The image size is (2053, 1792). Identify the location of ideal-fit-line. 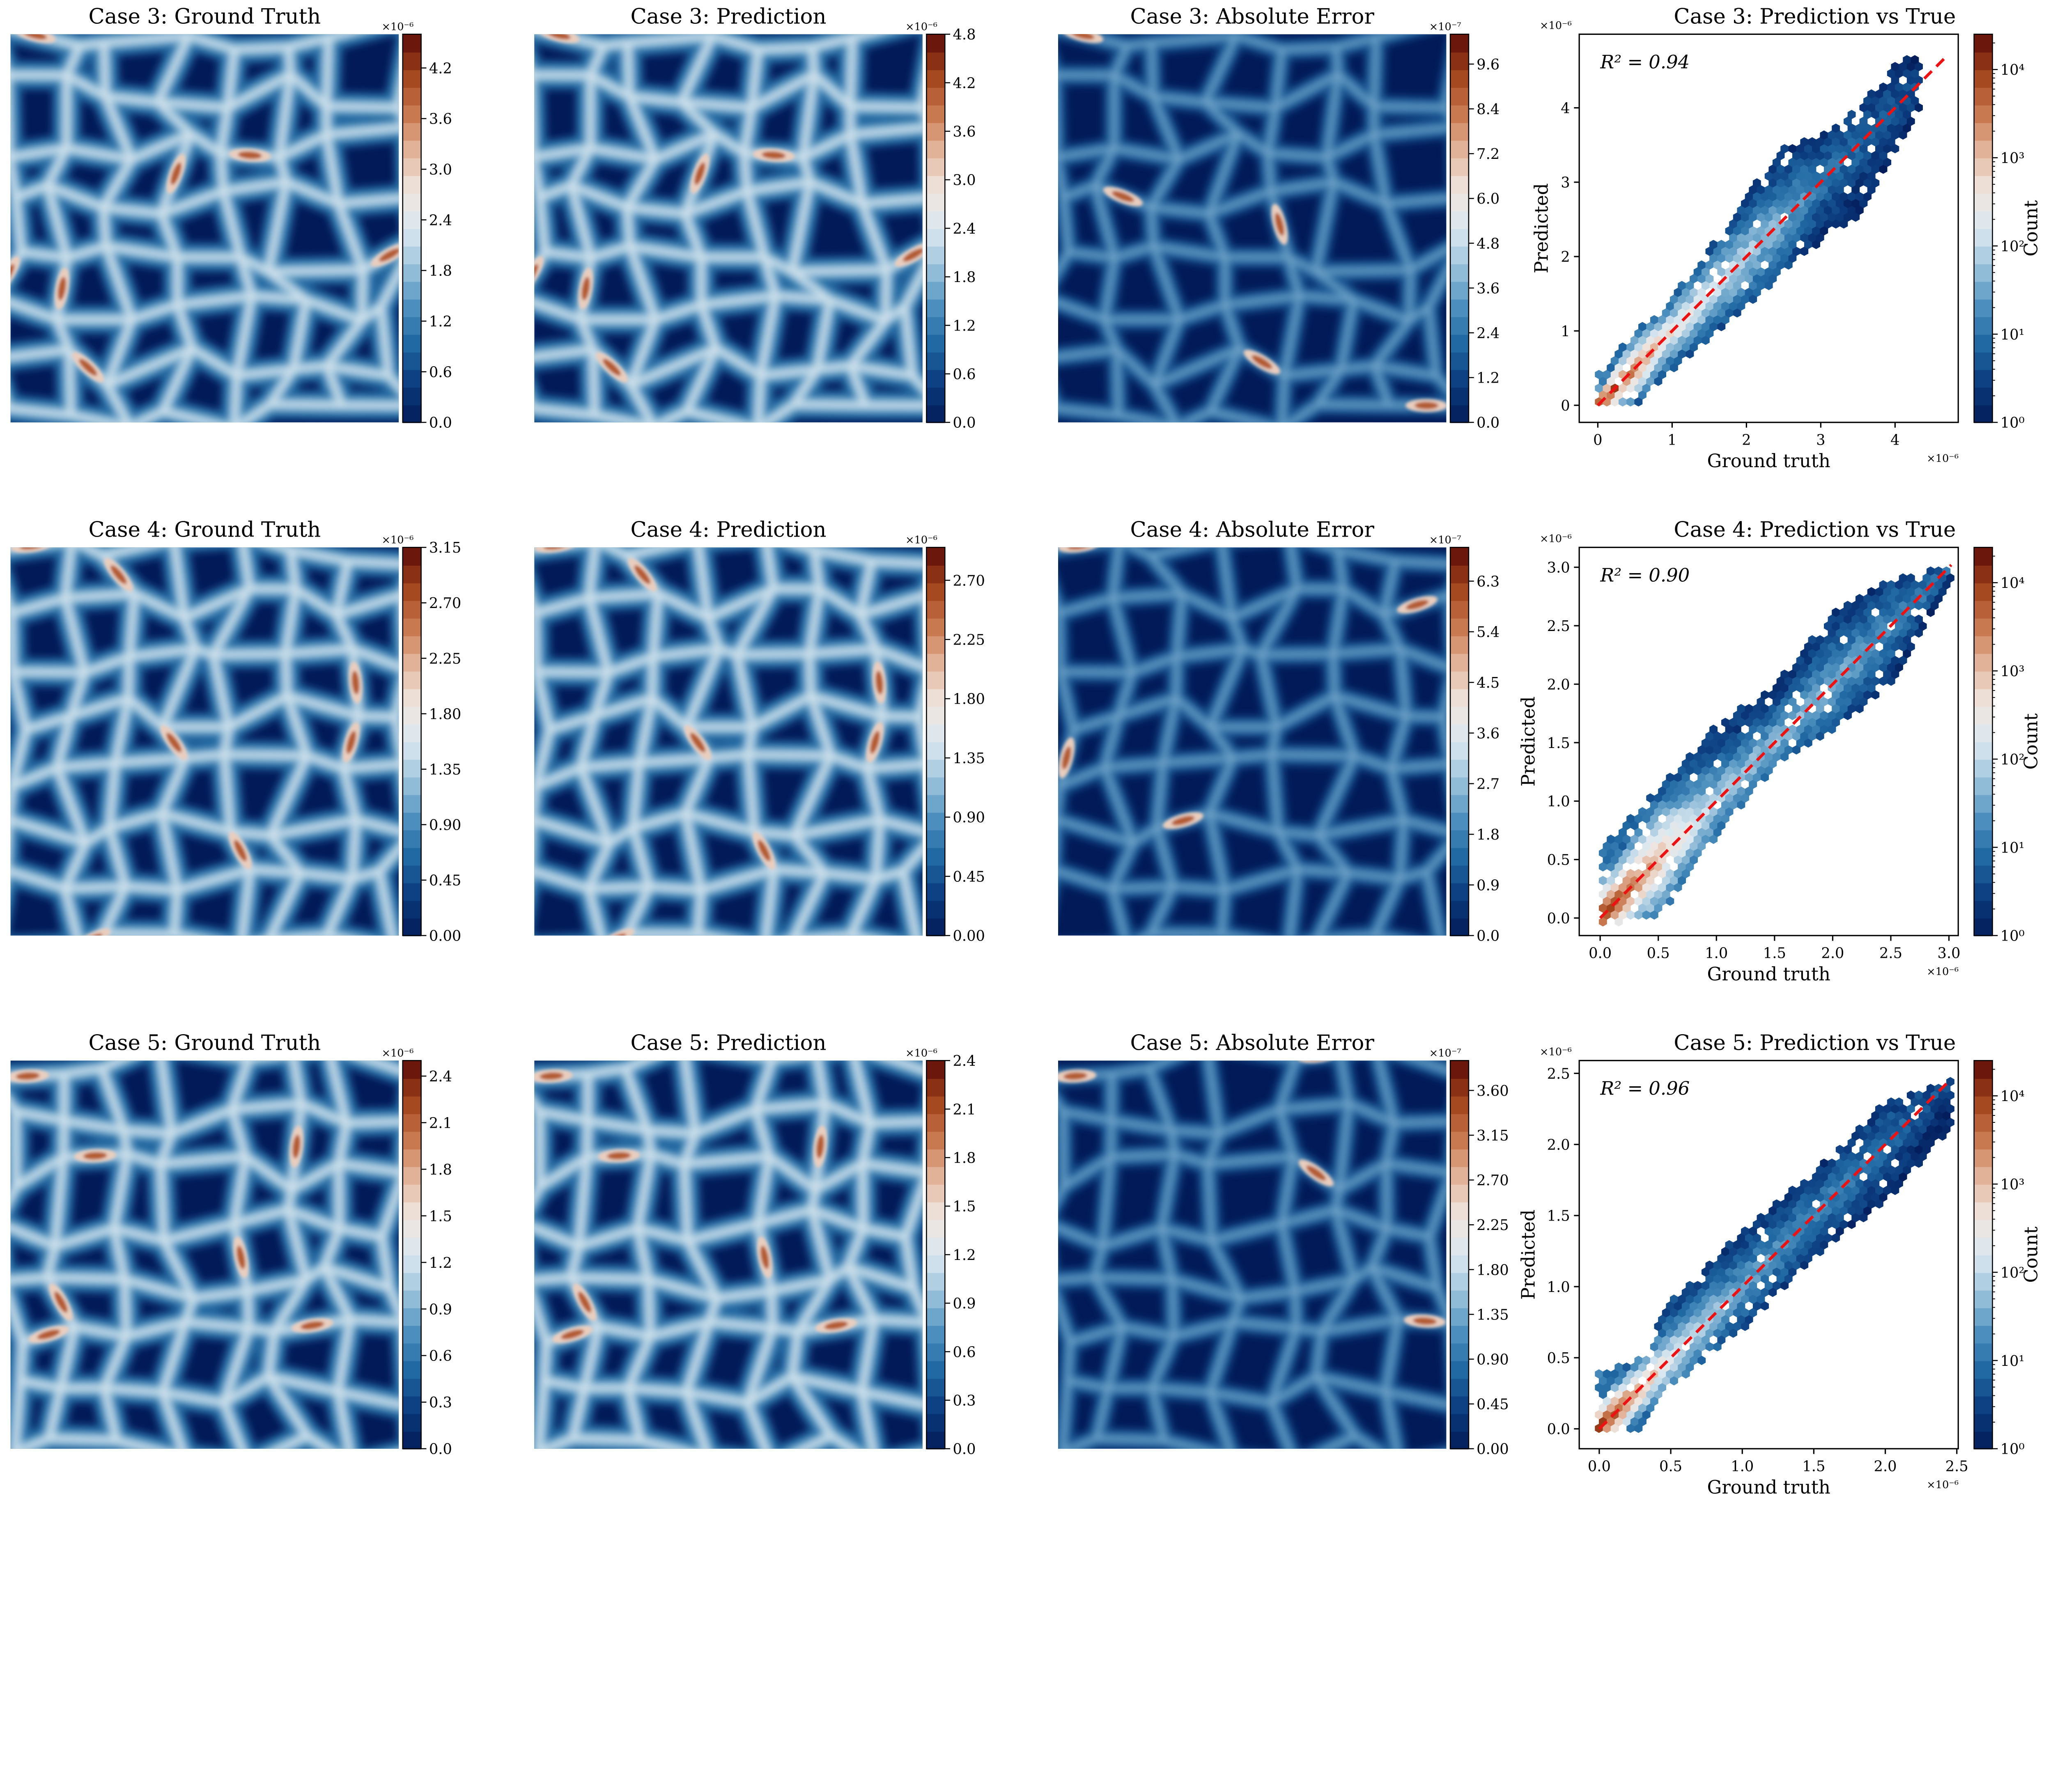
(1772, 230).